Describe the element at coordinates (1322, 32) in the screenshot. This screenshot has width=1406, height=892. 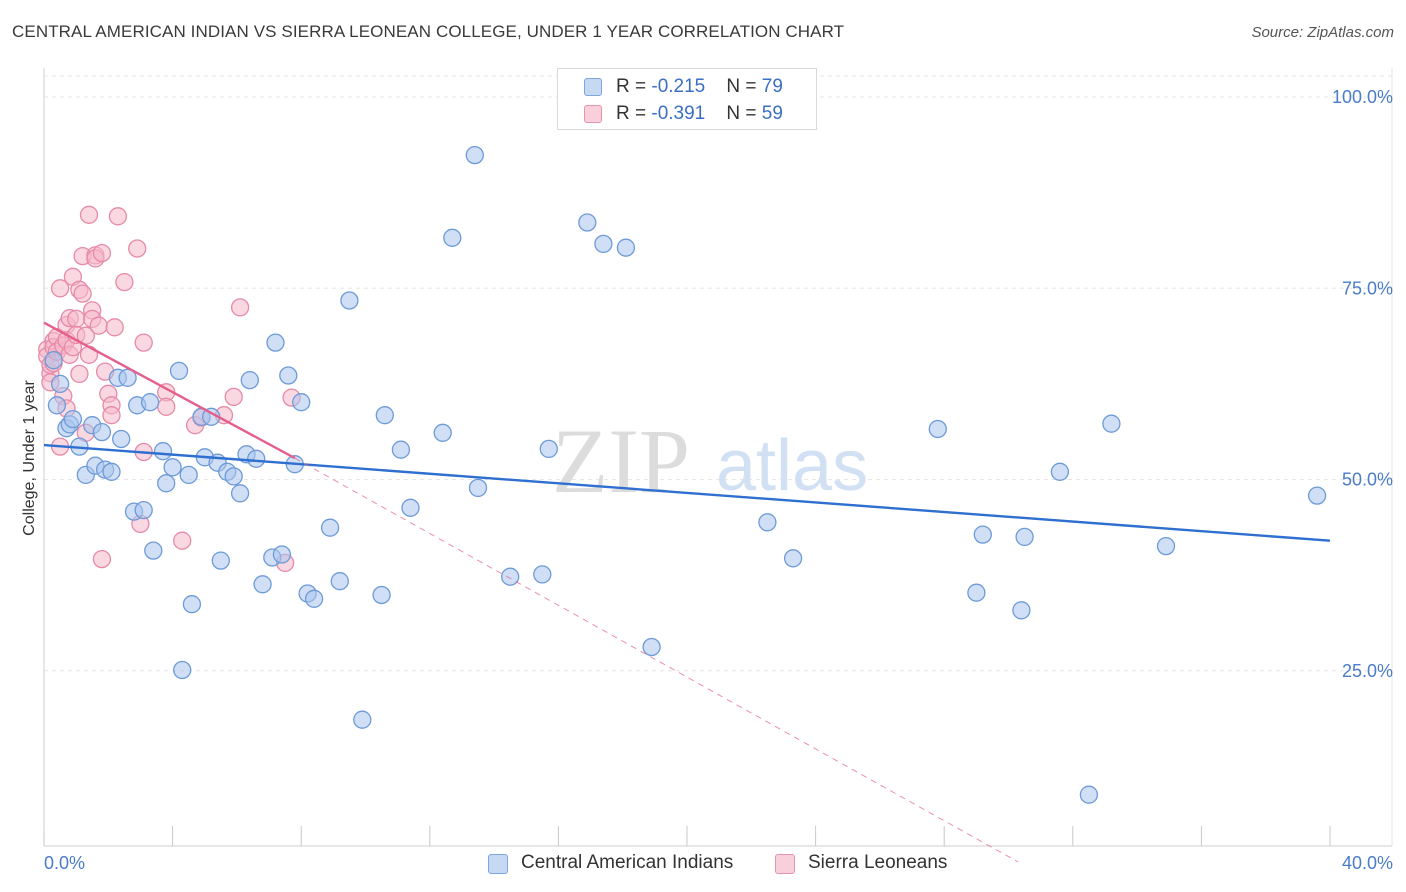
I see `source-credit: Source: ZipAtlas.com` at that location.